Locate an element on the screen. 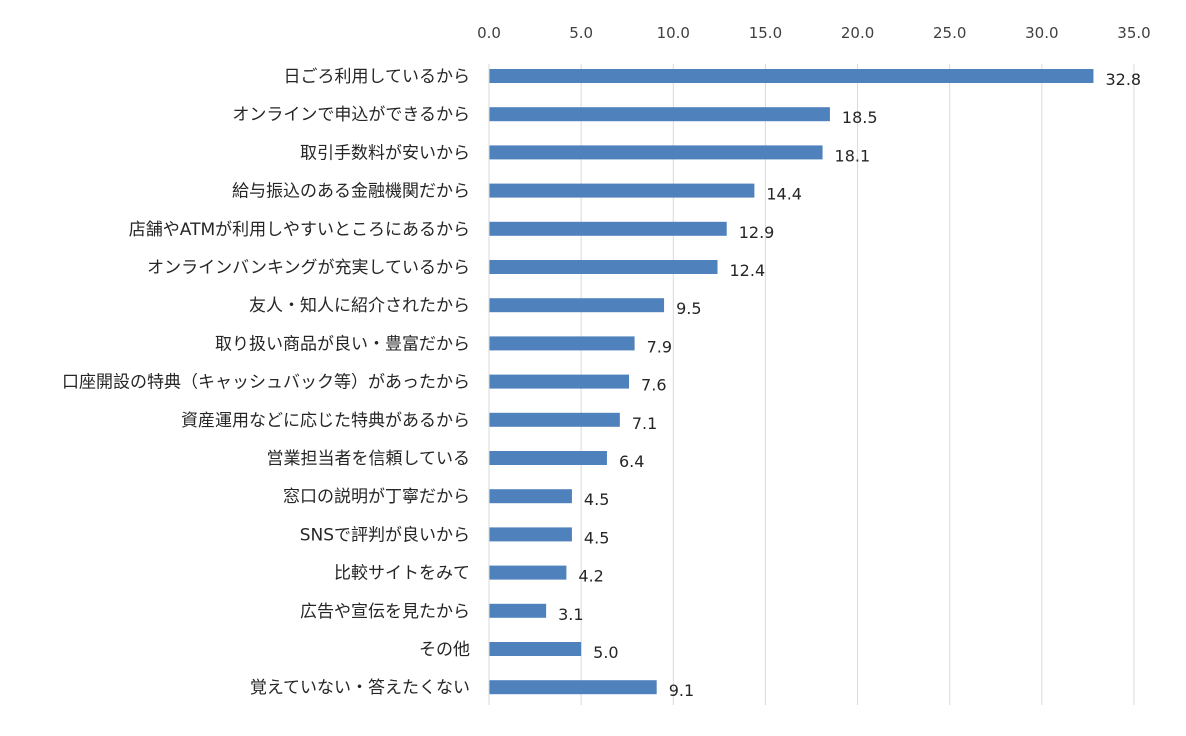  category-label: 取引手数料が安いから is located at coordinates (385, 153).